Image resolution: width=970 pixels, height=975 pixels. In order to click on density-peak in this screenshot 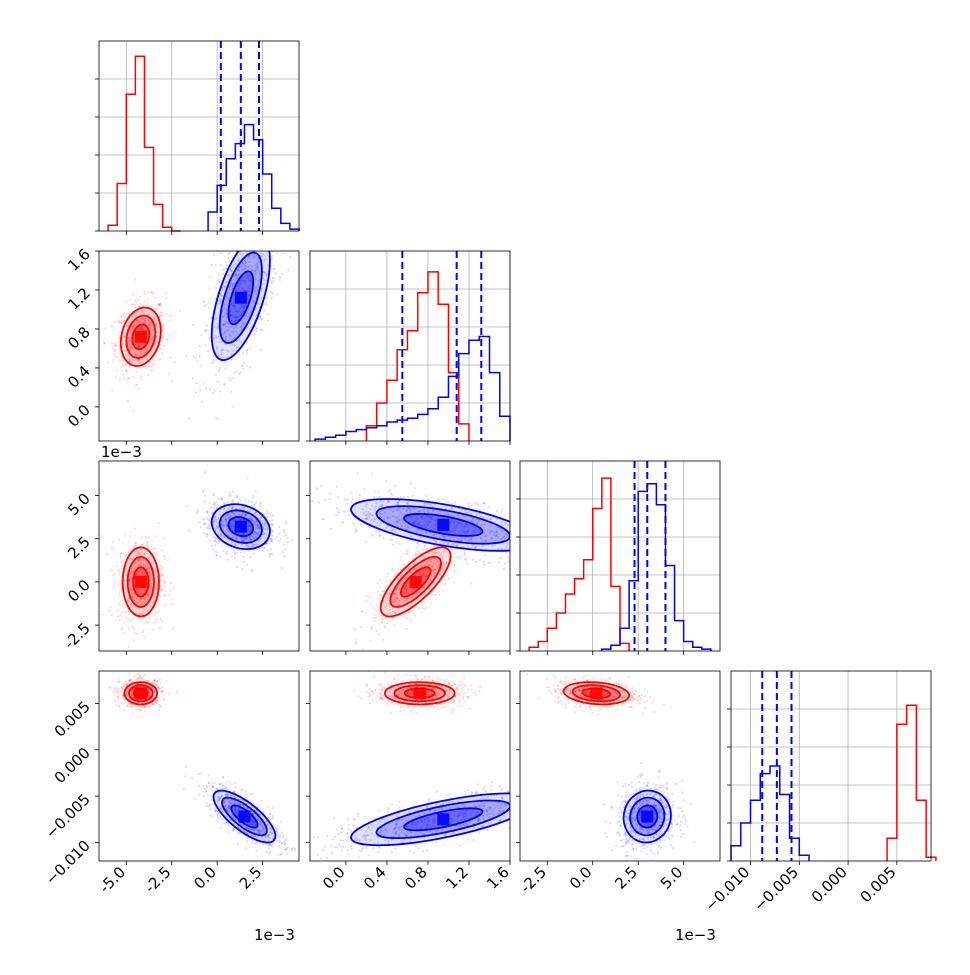, I will do `click(141, 582)`.